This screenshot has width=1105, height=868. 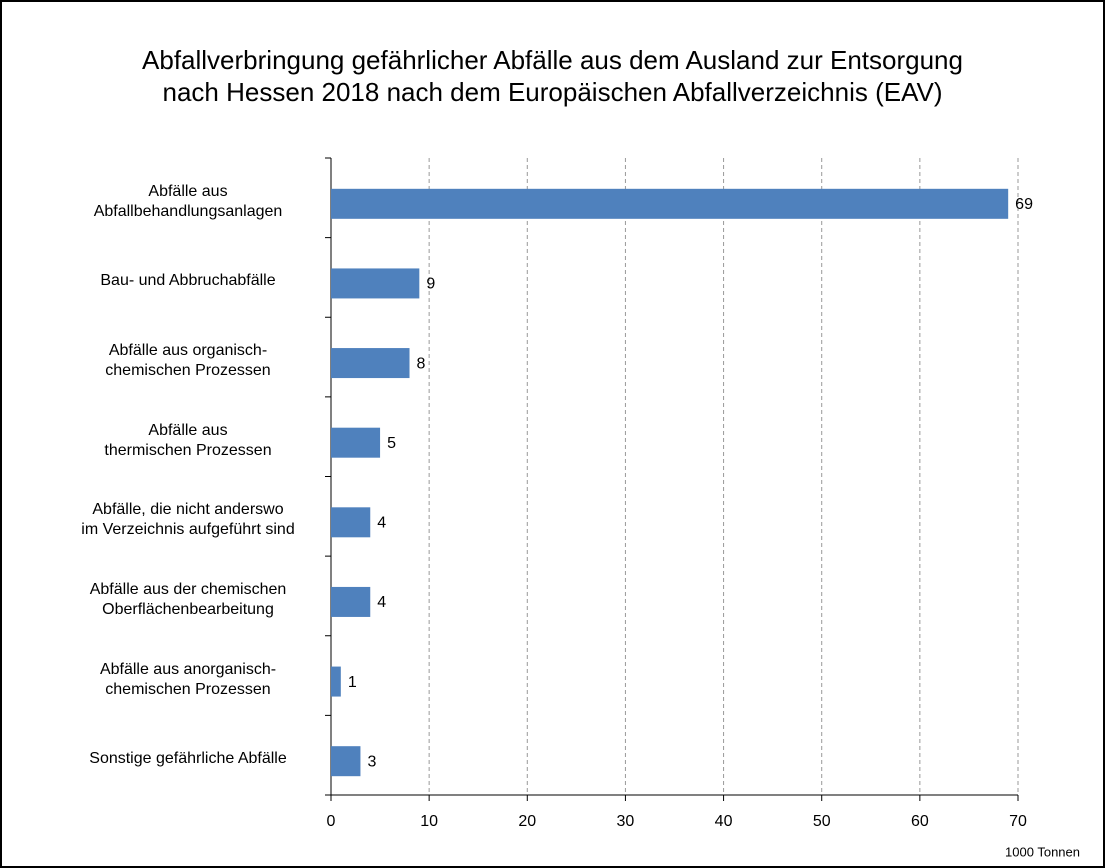 What do you see at coordinates (1018, 821) in the screenshot?
I see `x-tick-label: 70` at bounding box center [1018, 821].